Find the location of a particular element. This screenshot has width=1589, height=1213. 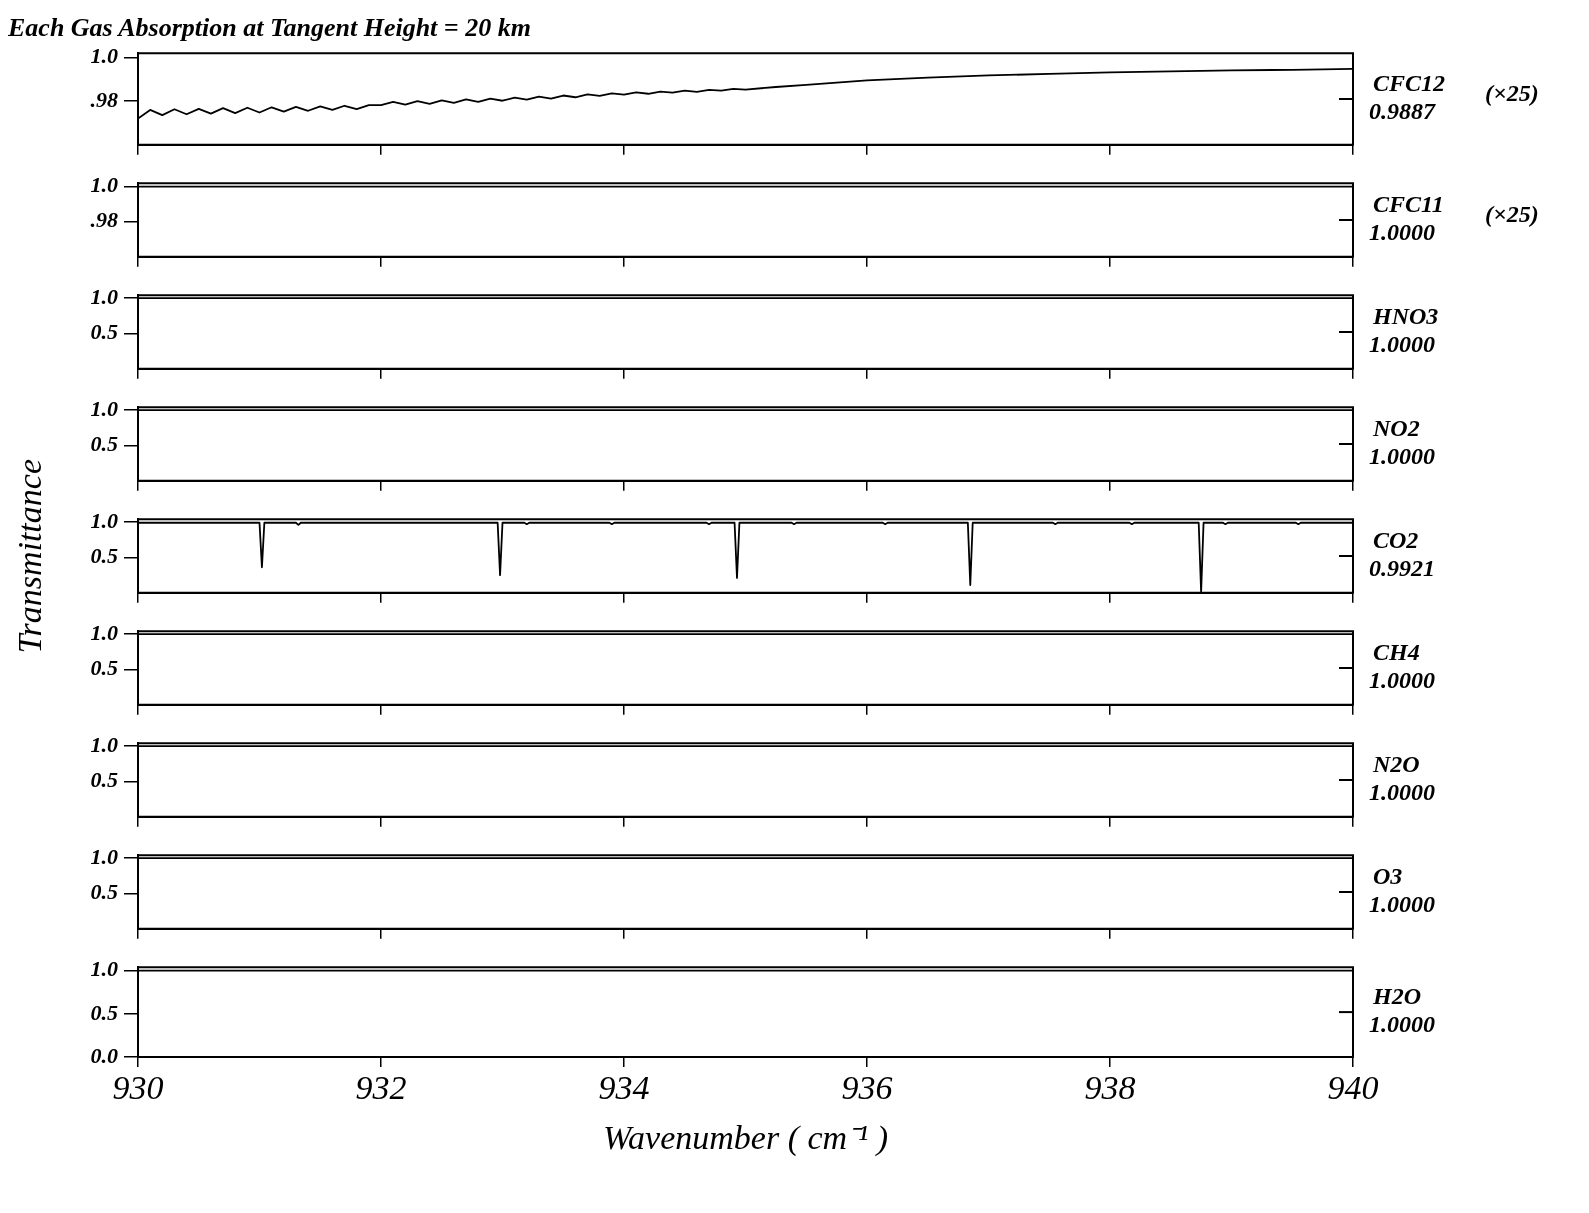

x-tick-label: 938 is located at coordinates (1110, 1088).